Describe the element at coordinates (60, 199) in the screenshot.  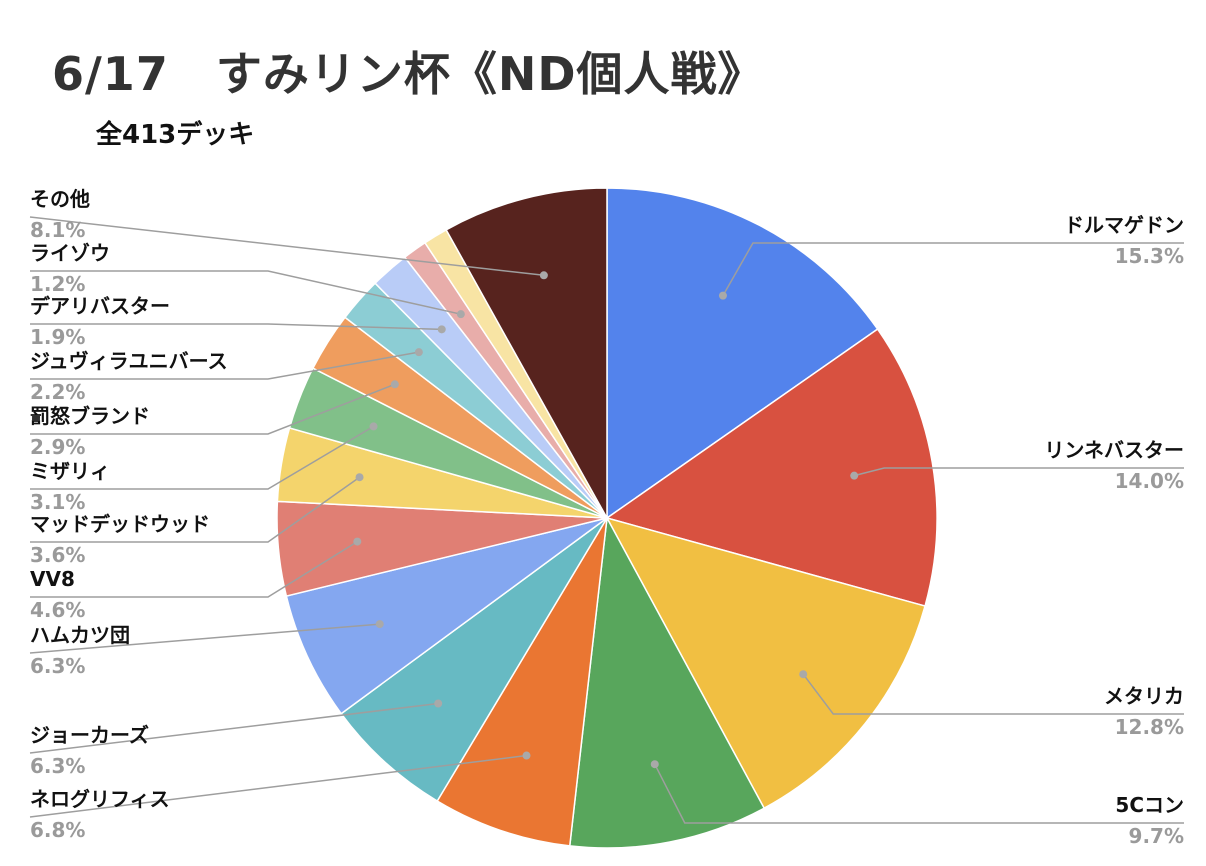
I see `slice-label-15: その他` at that location.